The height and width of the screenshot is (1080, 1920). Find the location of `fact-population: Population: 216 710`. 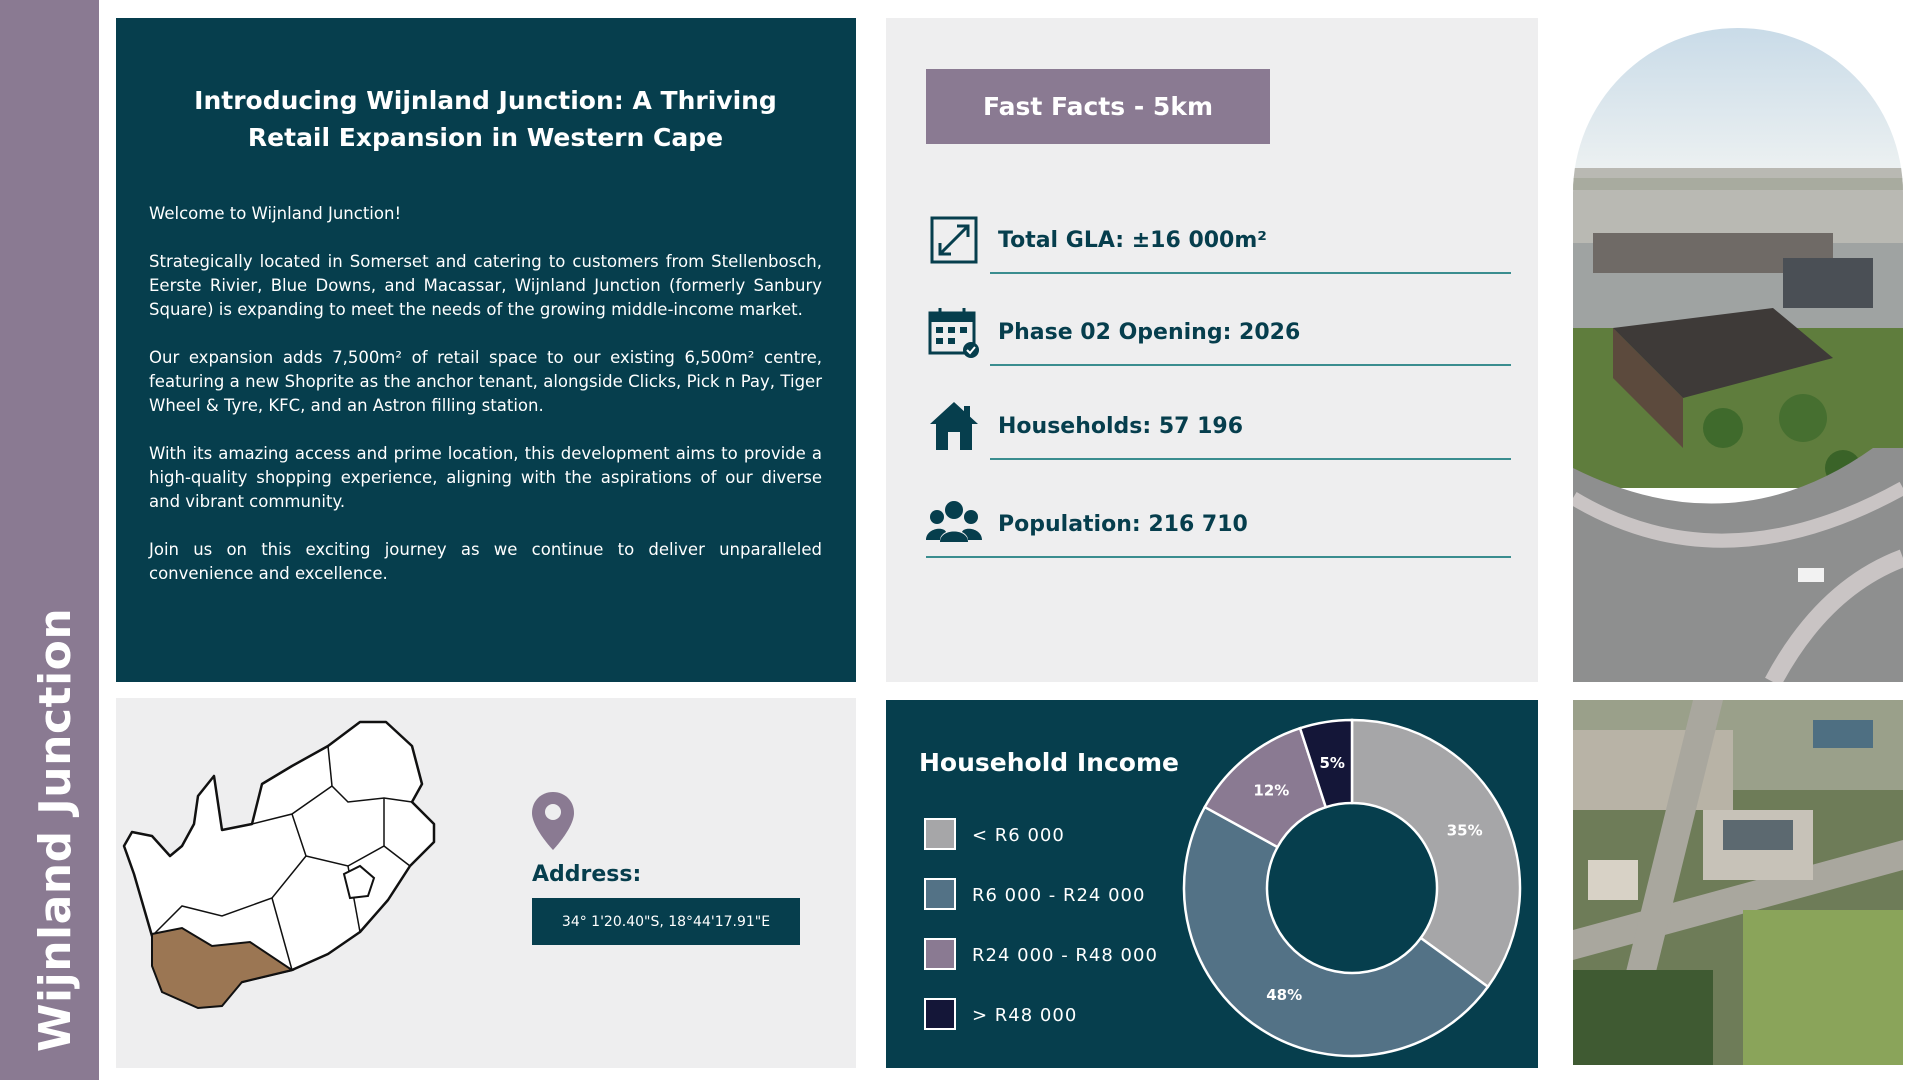

fact-population: Population: 216 710 is located at coordinates (1218, 527).